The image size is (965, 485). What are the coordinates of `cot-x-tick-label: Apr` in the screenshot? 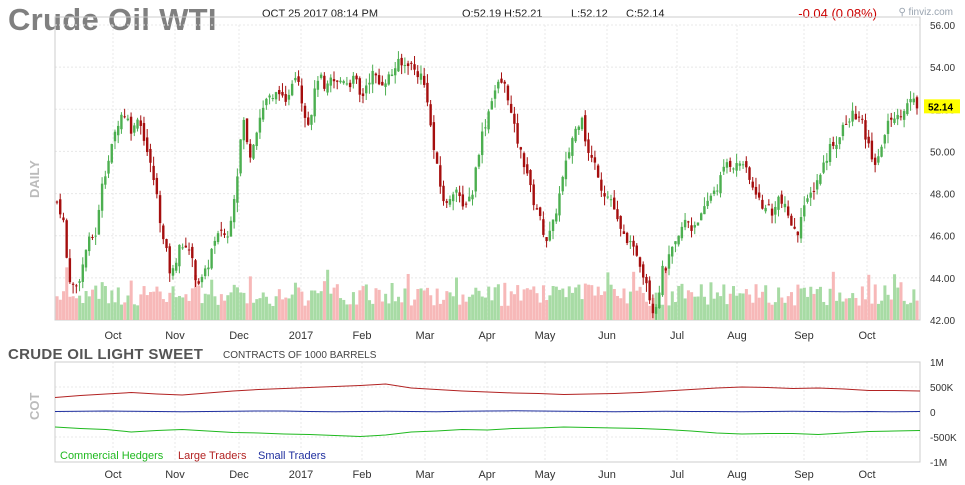 It's located at (486, 475).